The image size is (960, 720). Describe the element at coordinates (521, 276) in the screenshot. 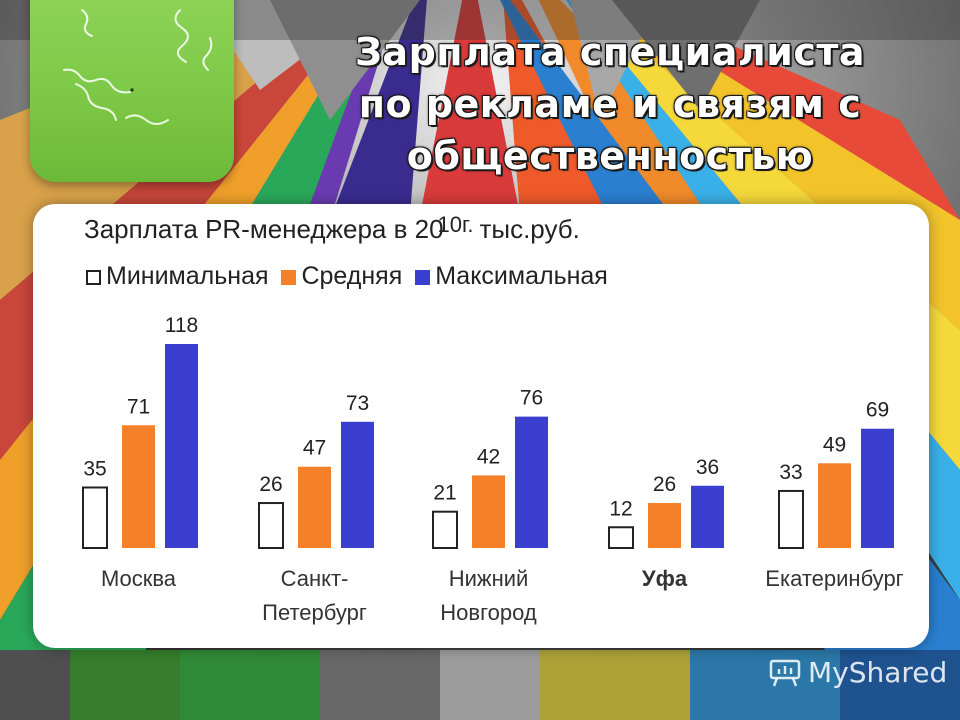

I see `legend-label-maximum: Максимальная` at that location.